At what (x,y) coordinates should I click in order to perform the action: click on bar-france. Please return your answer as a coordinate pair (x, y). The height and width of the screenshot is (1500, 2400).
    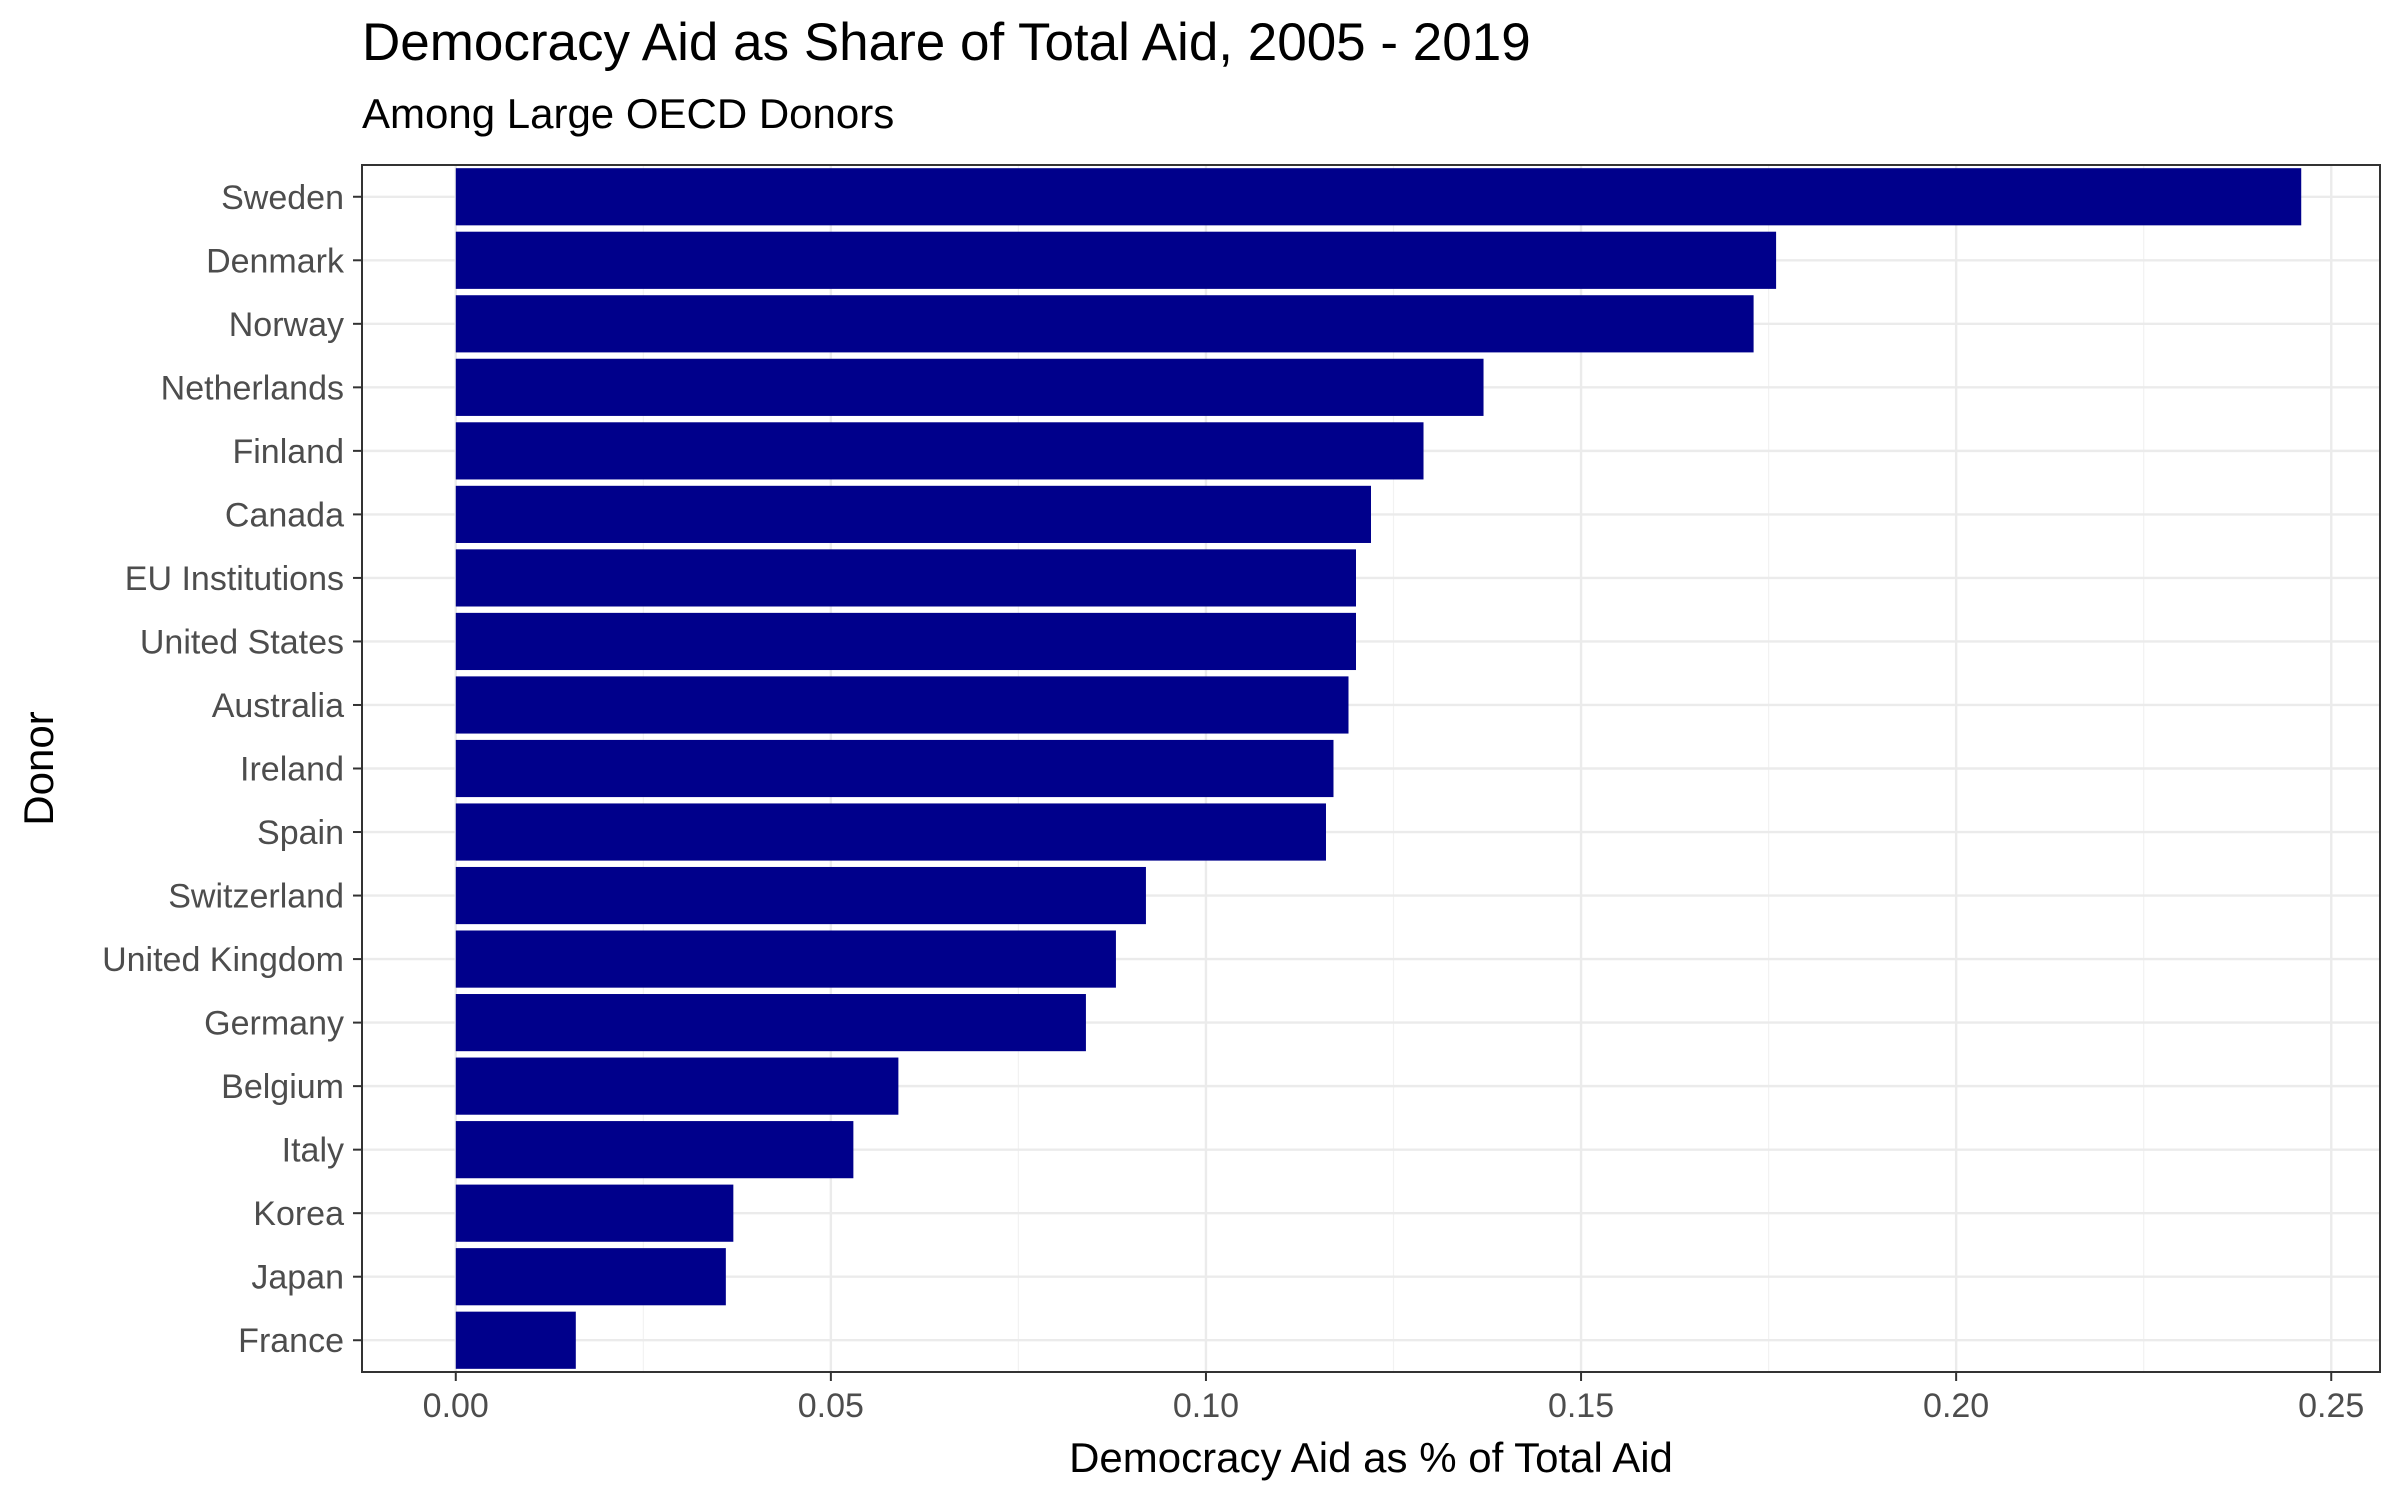
    Looking at the image, I should click on (515, 1340).